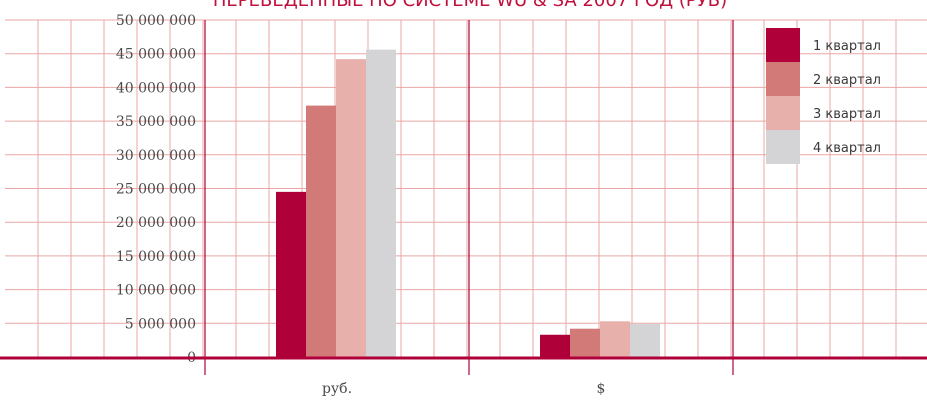 The height and width of the screenshot is (401, 927). Describe the element at coordinates (823, 96) in the screenshot. I see `legend: 1 квартал 2 квартал 3 квартал 4 квартал` at that location.